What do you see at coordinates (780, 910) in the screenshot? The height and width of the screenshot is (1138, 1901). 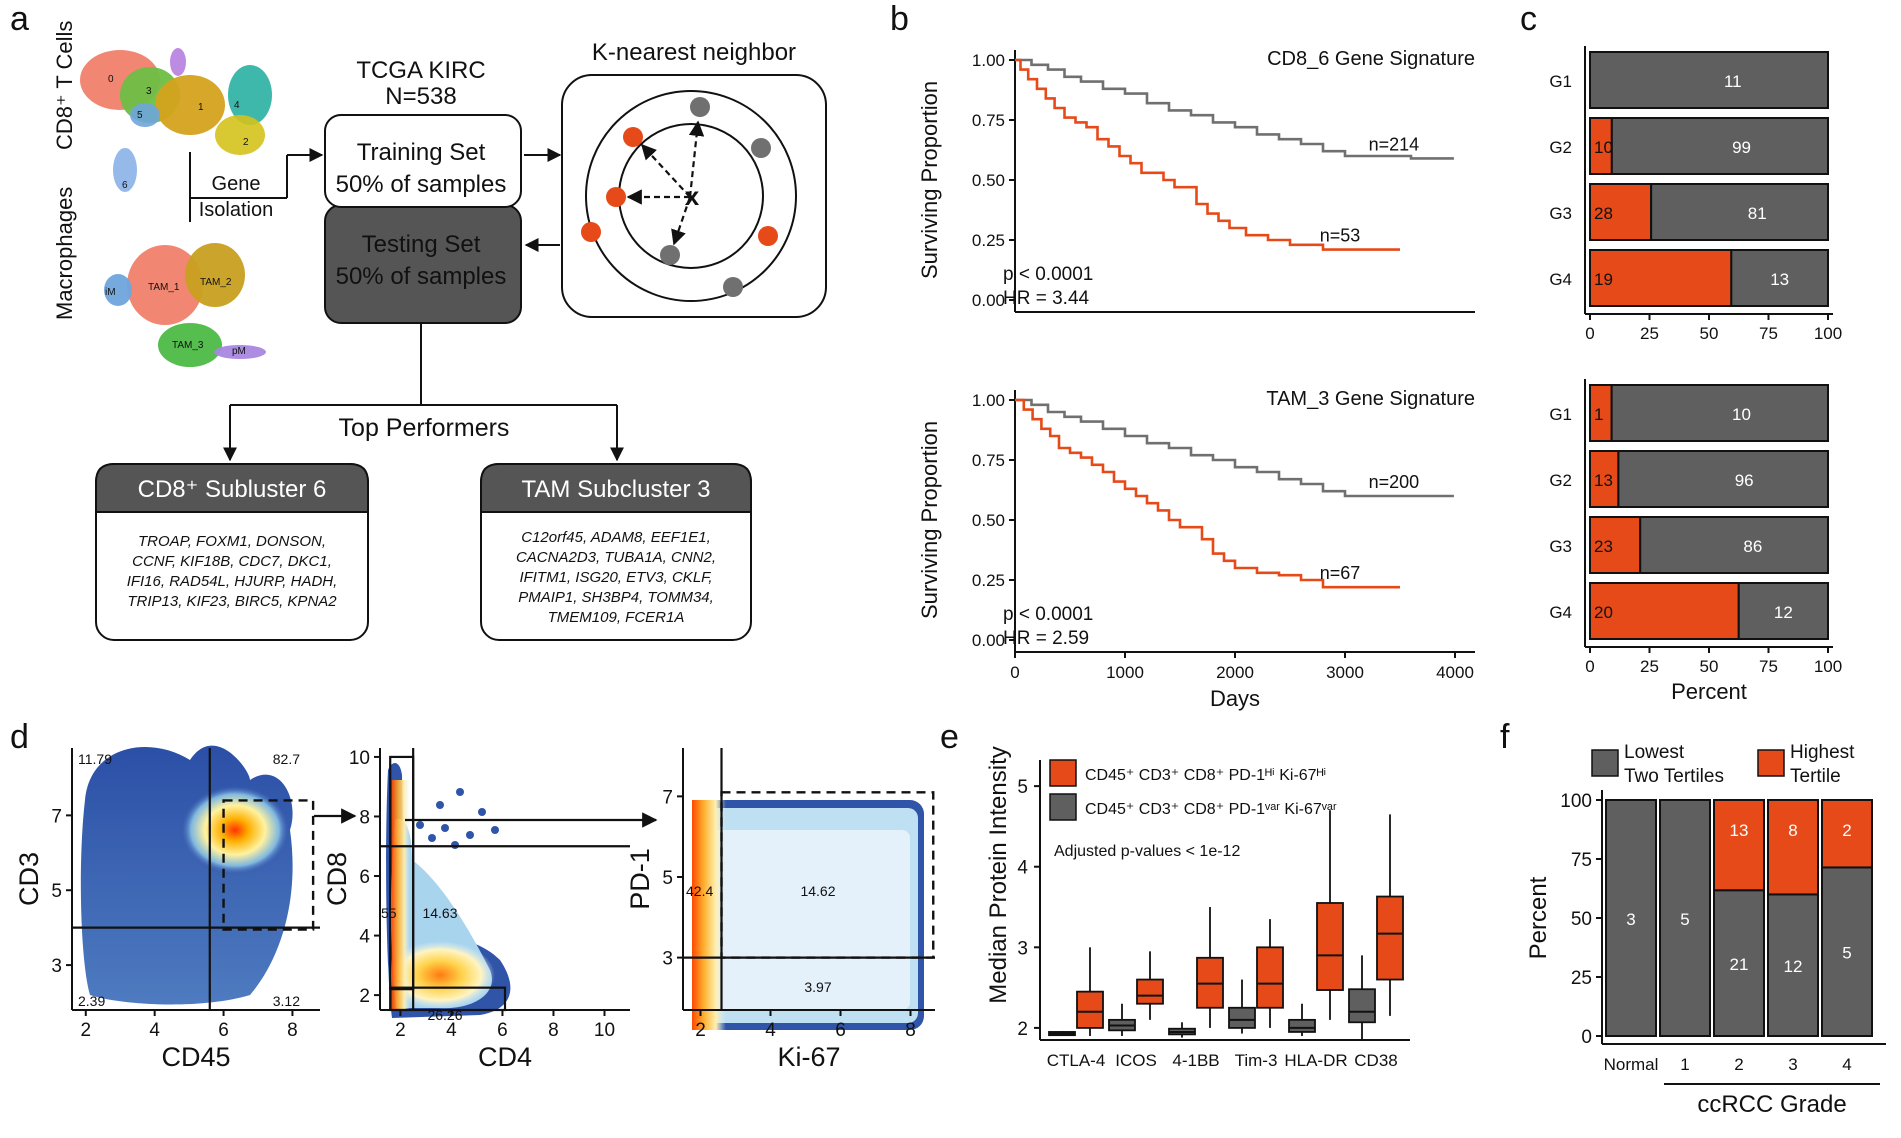 I see `flow-d3-axes: 2 4 6 8 3 5 7 Ki-67 PD-1 42.4 14.62 3.97` at bounding box center [780, 910].